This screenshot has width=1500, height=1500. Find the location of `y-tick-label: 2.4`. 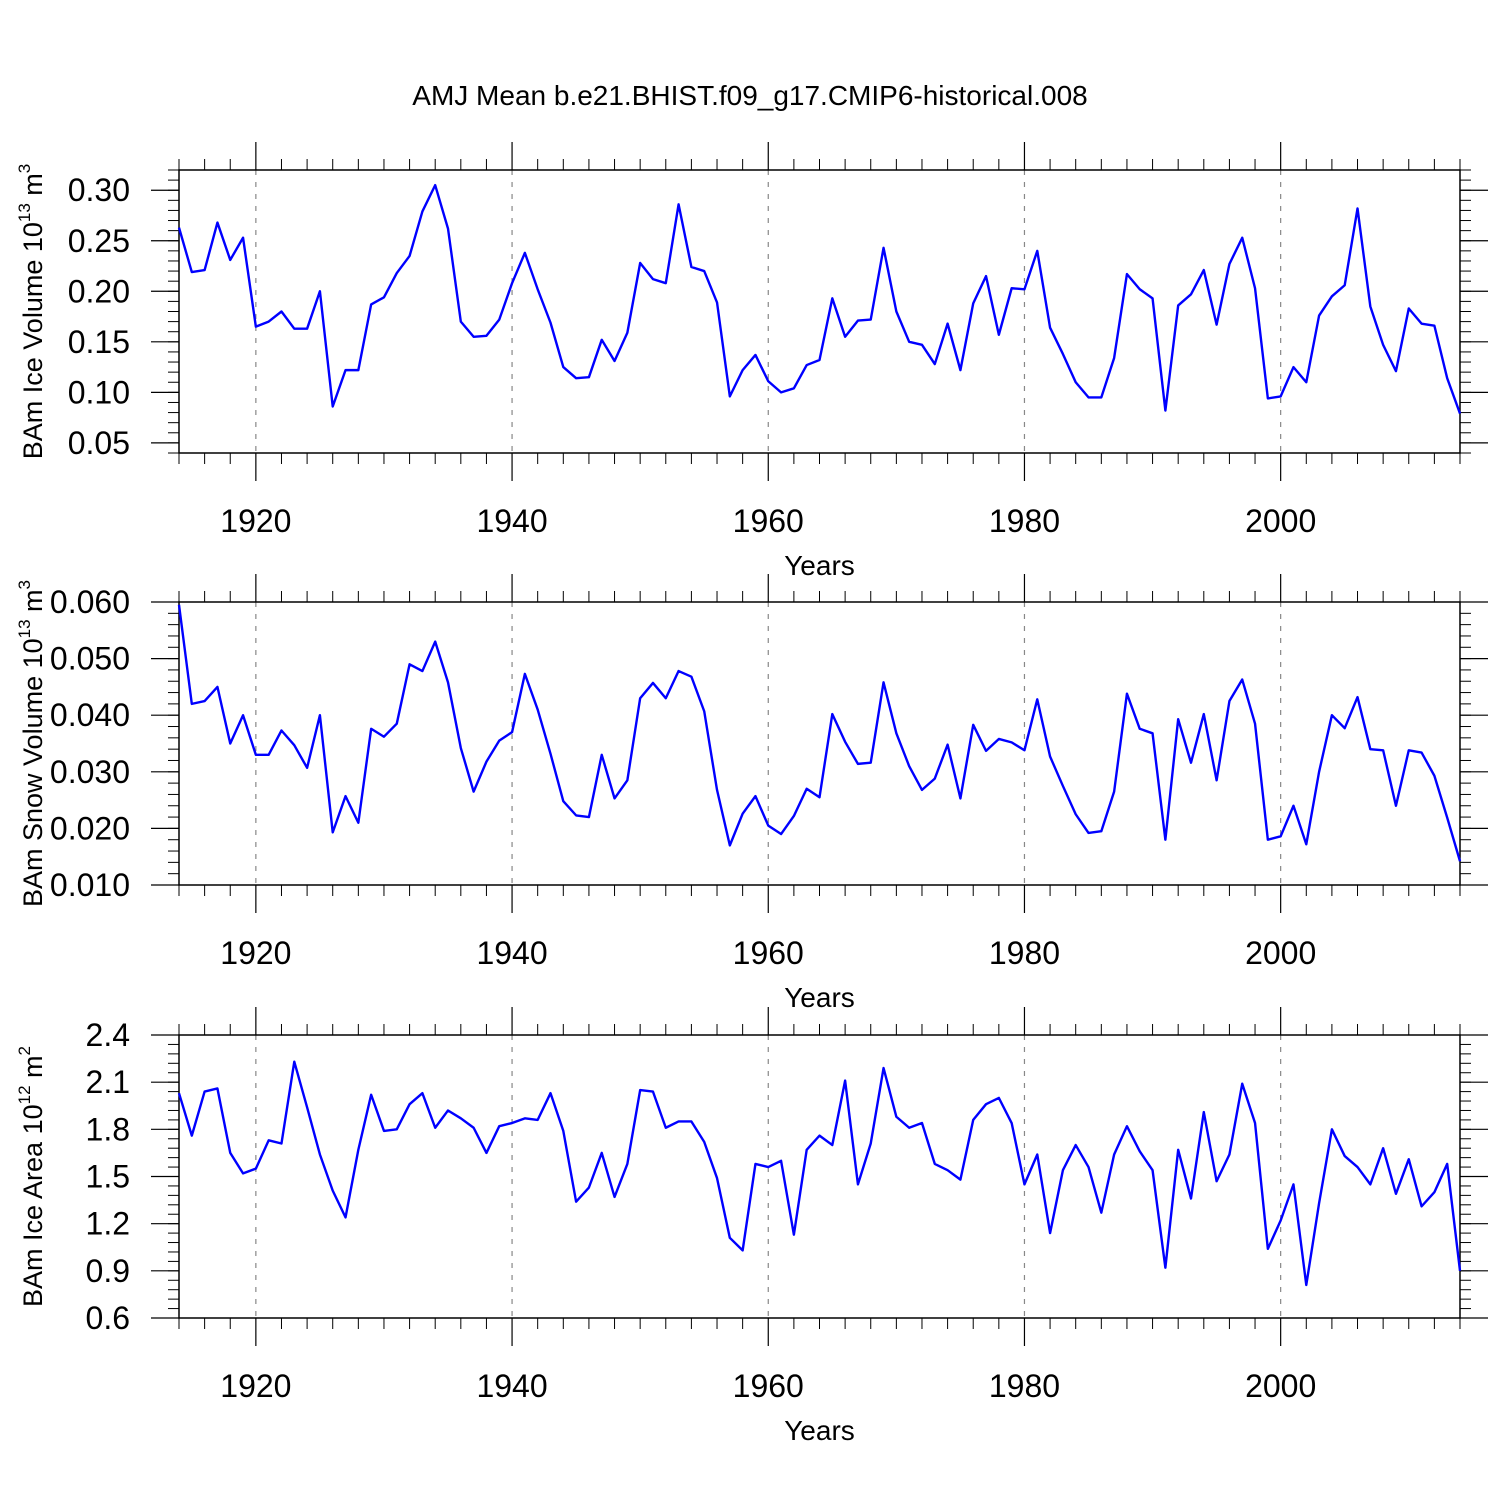

y-tick-label: 2.4 is located at coordinates (108, 1035).